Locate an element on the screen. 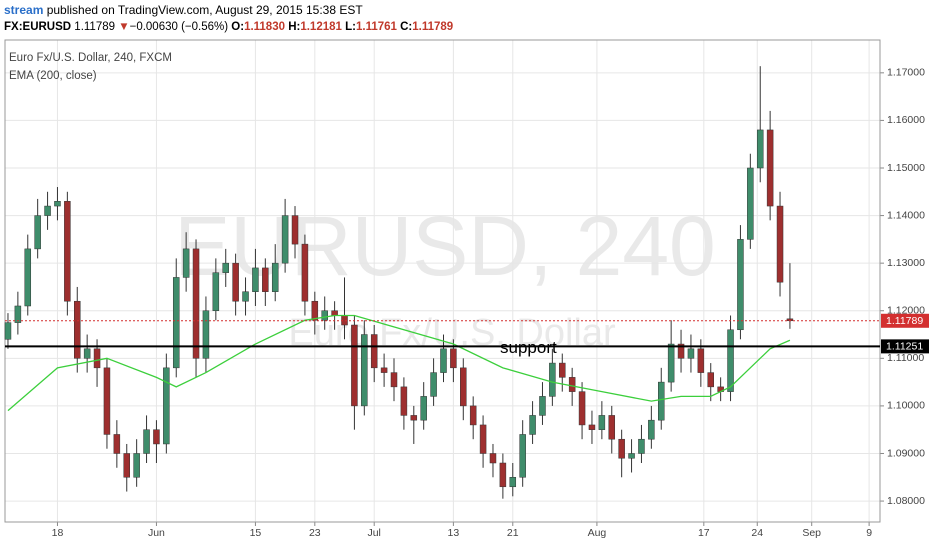 This screenshot has height=550, width=932. x-tick-label: Jul is located at coordinates (373, 533).